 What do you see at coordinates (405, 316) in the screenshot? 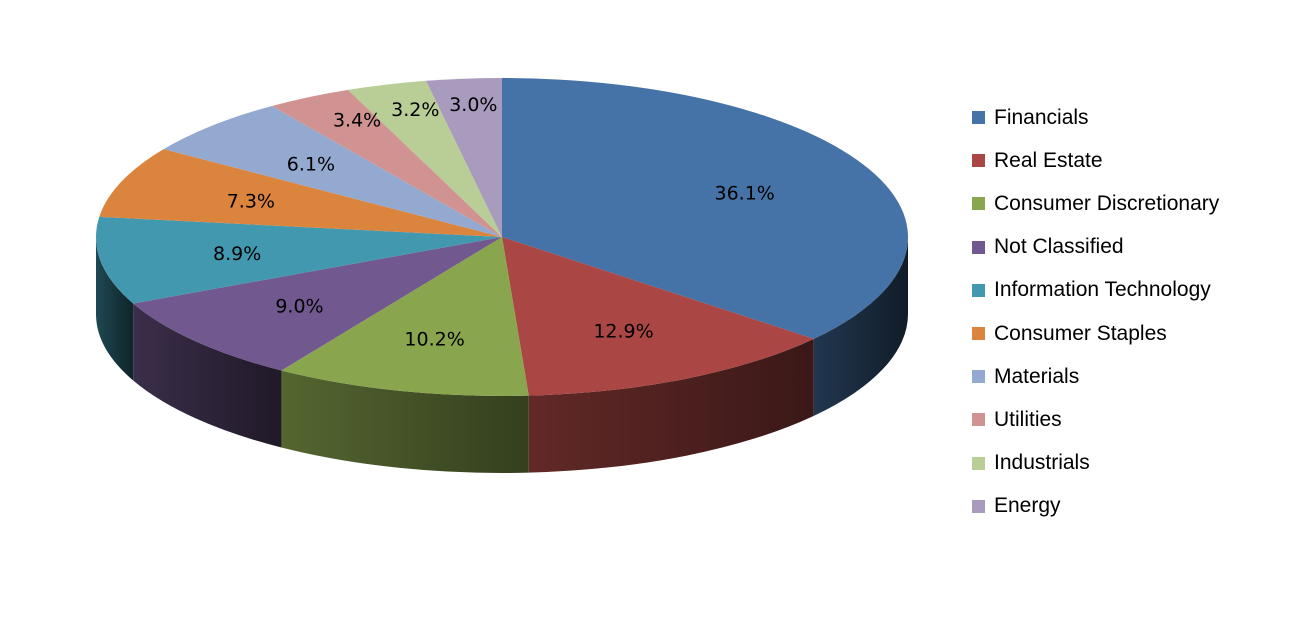
I see `pie-slice-consumer-discretionary` at bounding box center [405, 316].